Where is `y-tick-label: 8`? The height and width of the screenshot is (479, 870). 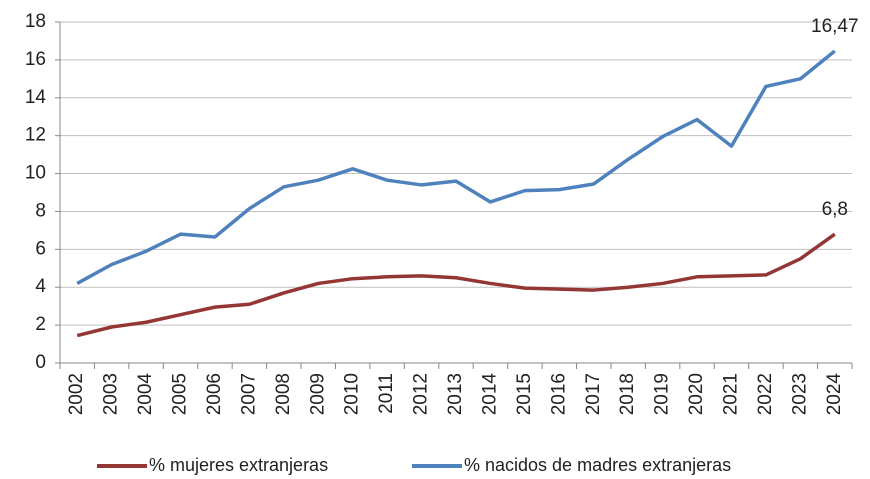
y-tick-label: 8 is located at coordinates (40, 210).